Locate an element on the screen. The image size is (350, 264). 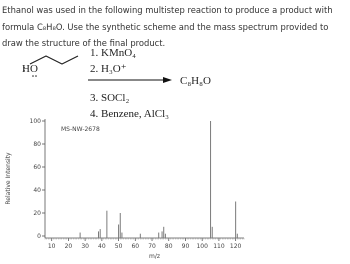
reagent: 1. KMnO₄ is located at coordinates (113, 53).